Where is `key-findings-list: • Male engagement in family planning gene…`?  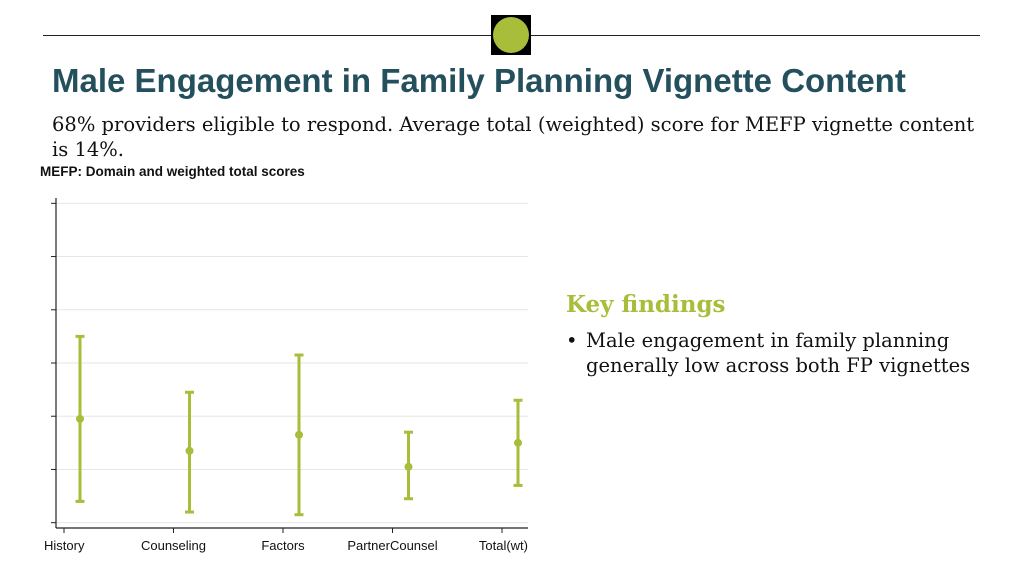 key-findings-list: • Male engagement in family planning gene… is located at coordinates (781, 353).